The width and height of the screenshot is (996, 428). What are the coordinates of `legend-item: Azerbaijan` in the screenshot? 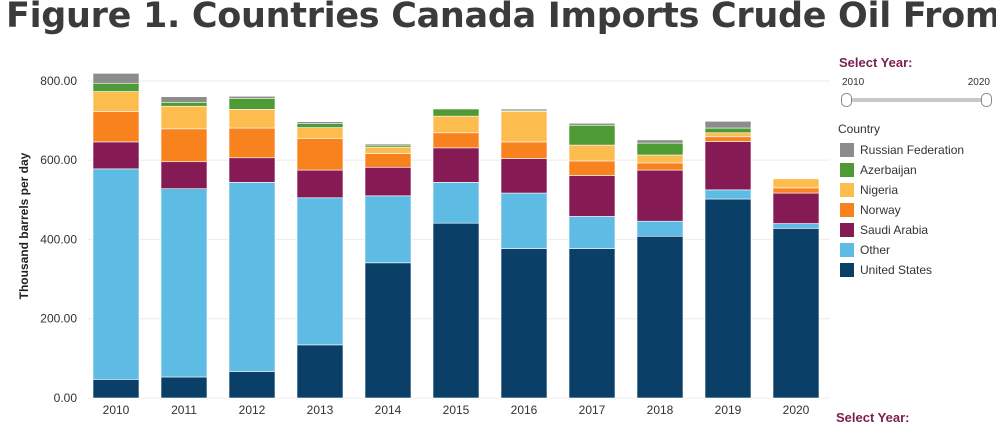 It's located at (902, 170).